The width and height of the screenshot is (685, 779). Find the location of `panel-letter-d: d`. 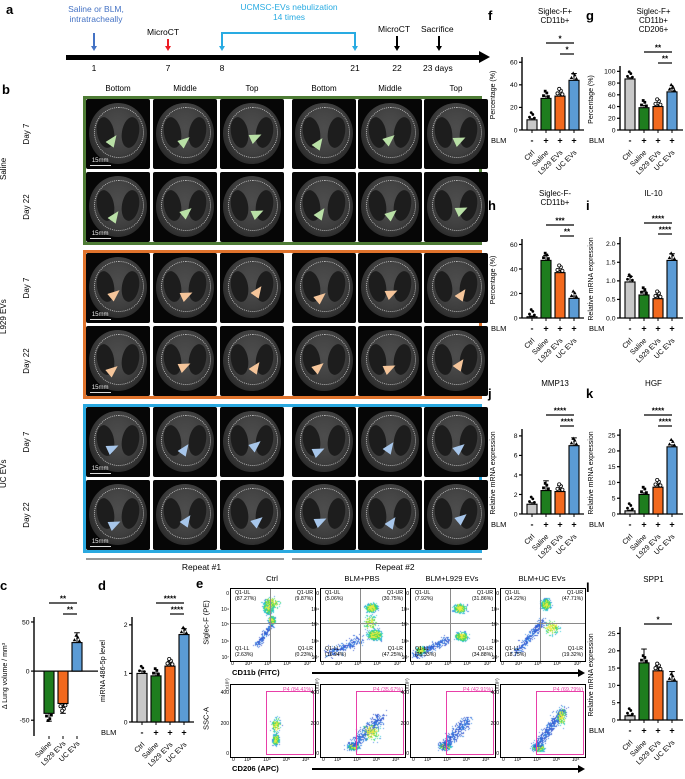

panel-letter-d: d is located at coordinates (102, 585).